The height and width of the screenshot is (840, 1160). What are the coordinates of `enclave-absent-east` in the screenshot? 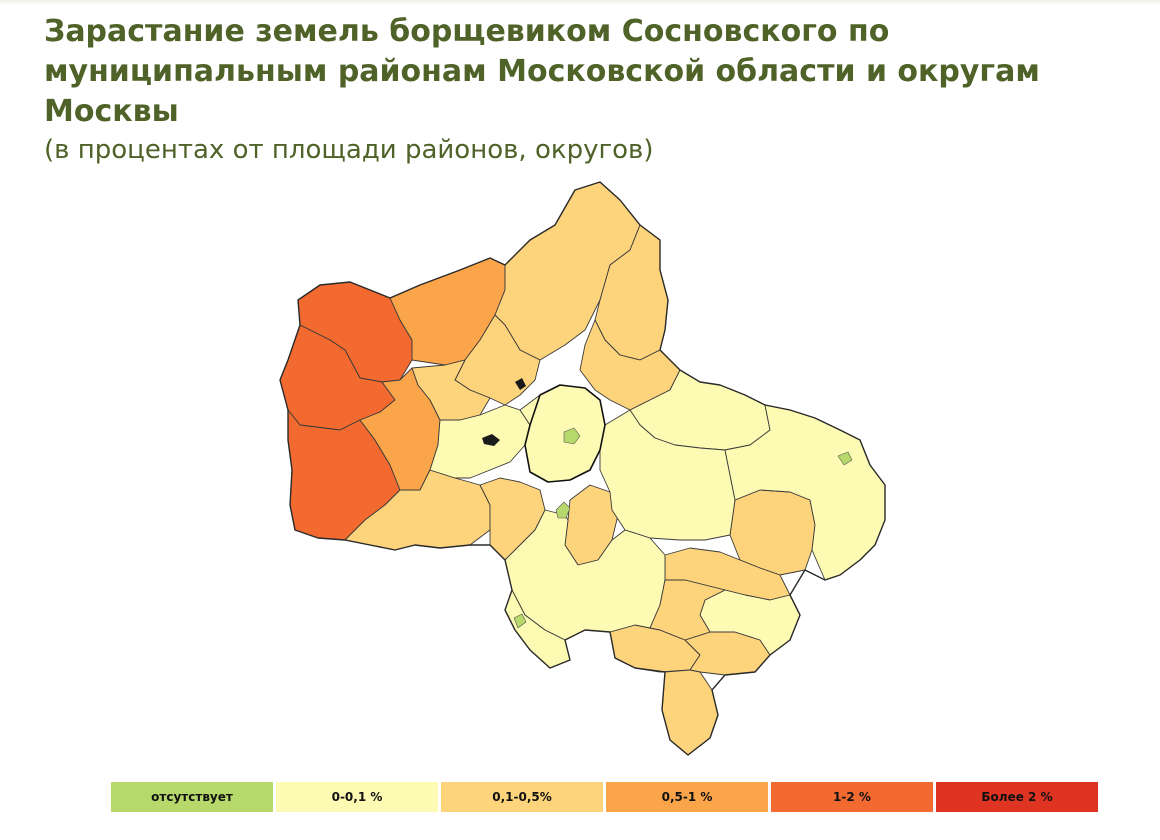 It's located at (845, 458).